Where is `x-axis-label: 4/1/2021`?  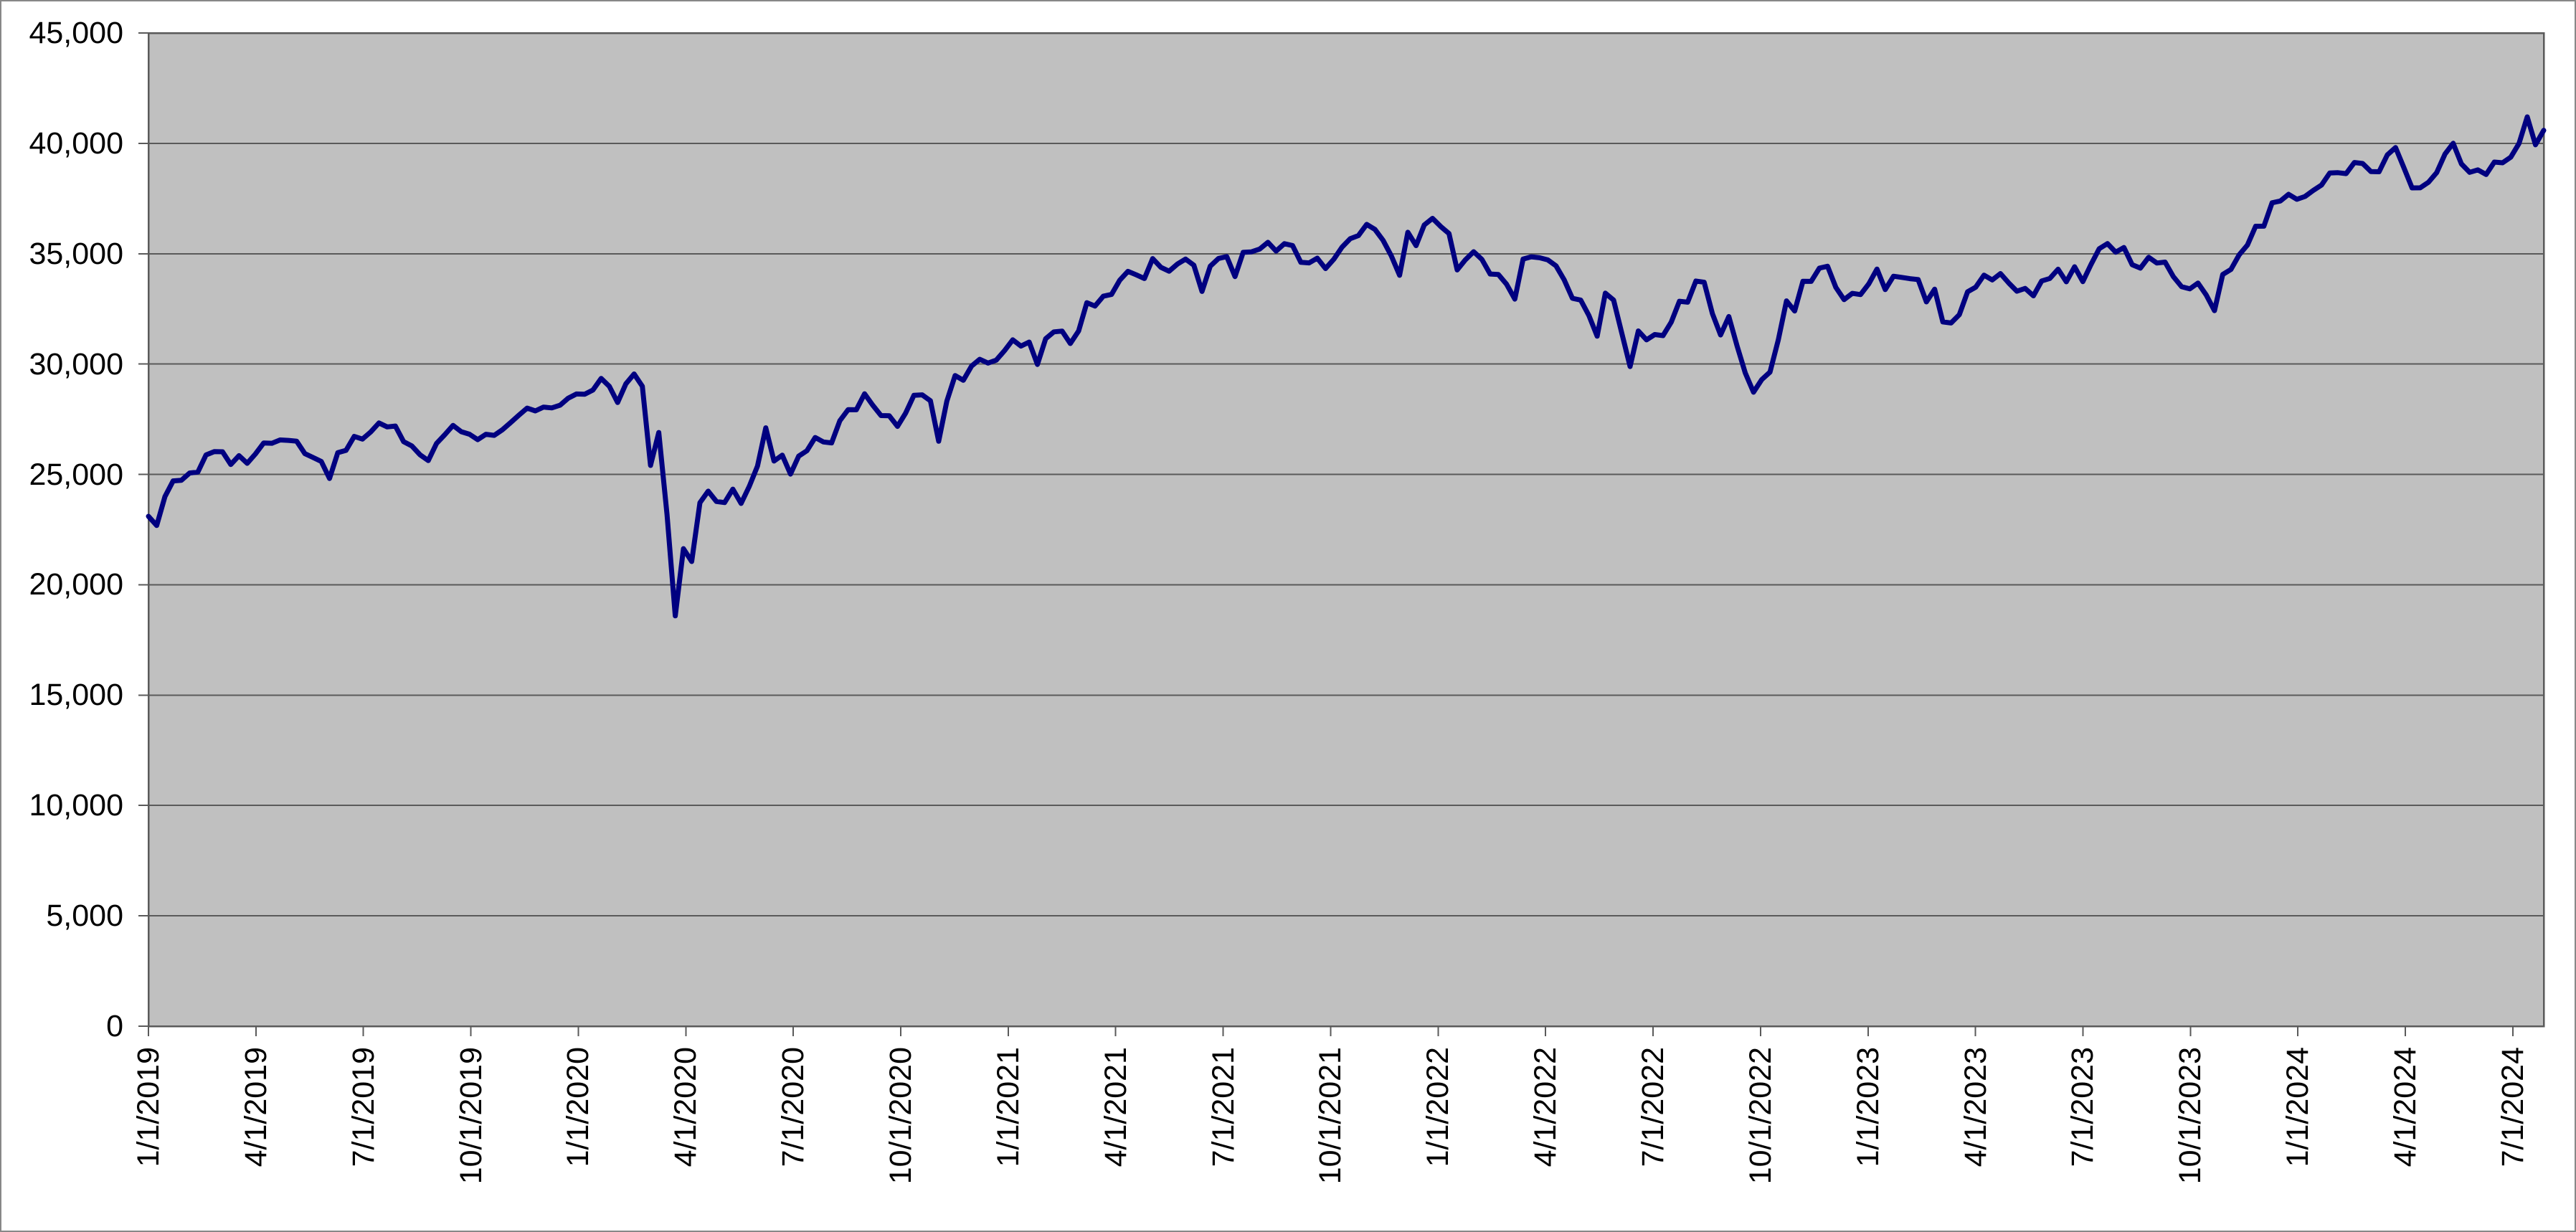
x-axis-label: 4/1/2021 is located at coordinates (1115, 1107).